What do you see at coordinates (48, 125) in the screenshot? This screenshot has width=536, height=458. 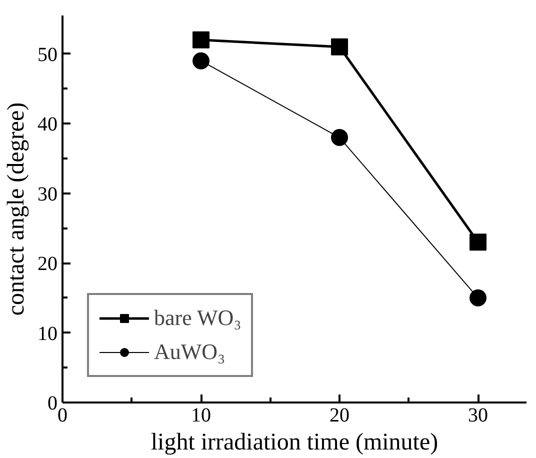 I see `y-tick-label: 40` at bounding box center [48, 125].